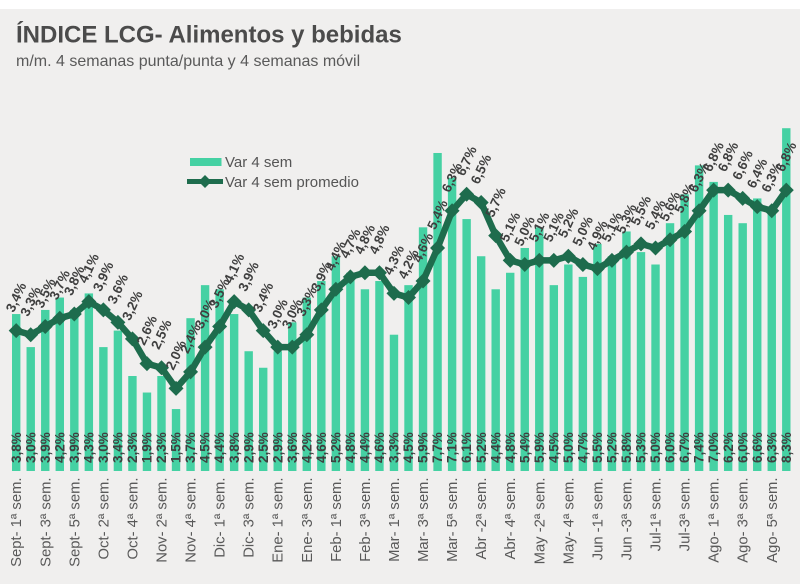  I want to click on svg-text: Var 4 sem, so click(258, 162).